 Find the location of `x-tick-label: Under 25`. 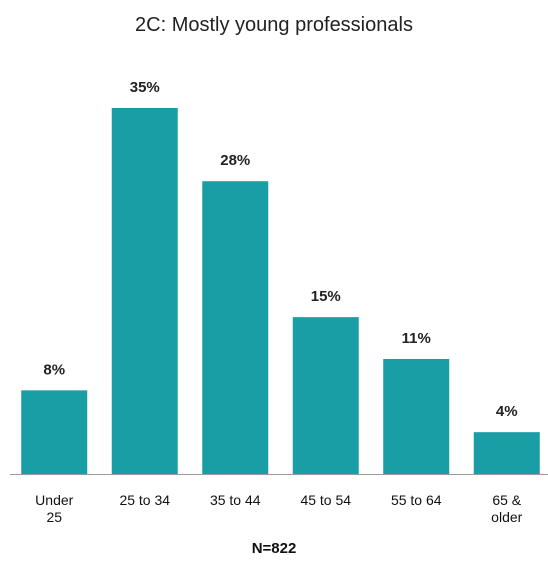

x-tick-label: Under 25 is located at coordinates (54, 508).